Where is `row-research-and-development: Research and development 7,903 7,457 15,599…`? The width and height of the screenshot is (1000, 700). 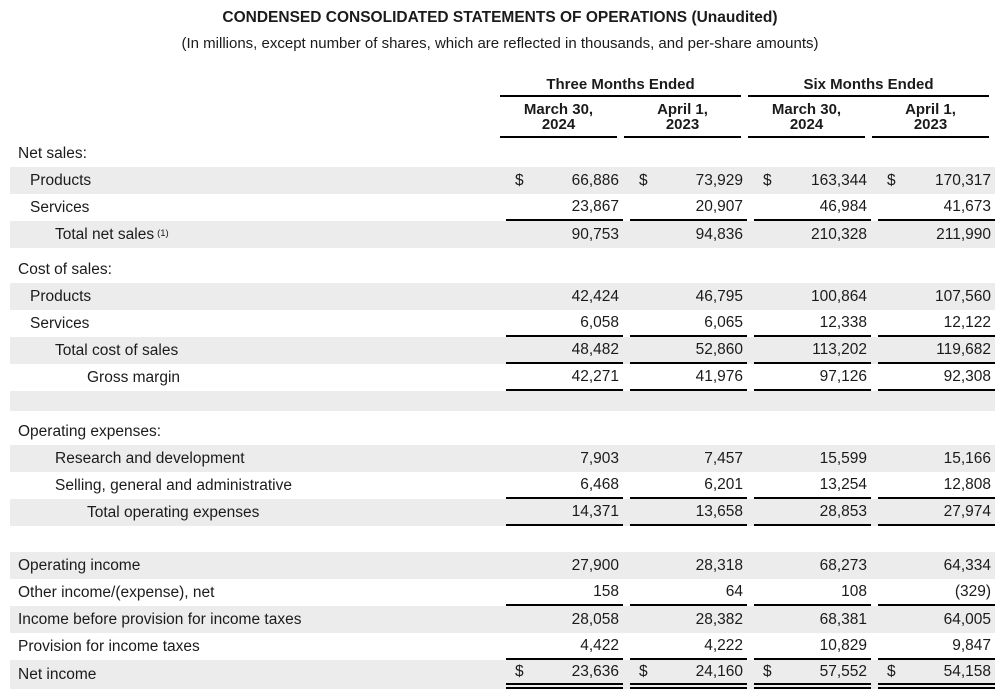
row-research-and-development: Research and development 7,903 7,457 15,599… is located at coordinates (502, 458).